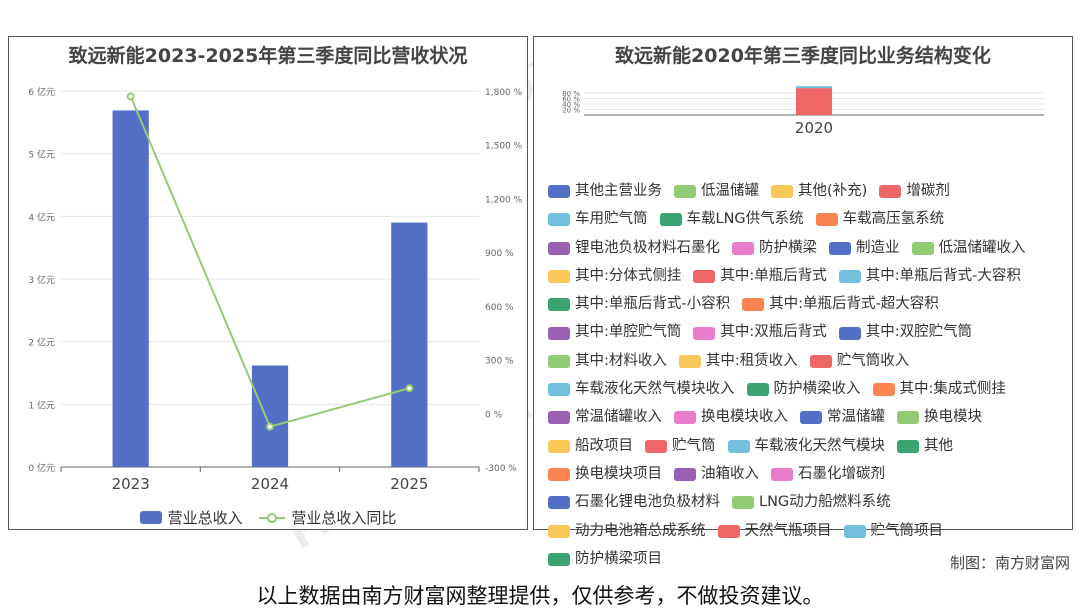 The height and width of the screenshot is (614, 1080). What do you see at coordinates (820, 445) in the screenshot?
I see `legend-label: 车载液化天然气模块` at bounding box center [820, 445].